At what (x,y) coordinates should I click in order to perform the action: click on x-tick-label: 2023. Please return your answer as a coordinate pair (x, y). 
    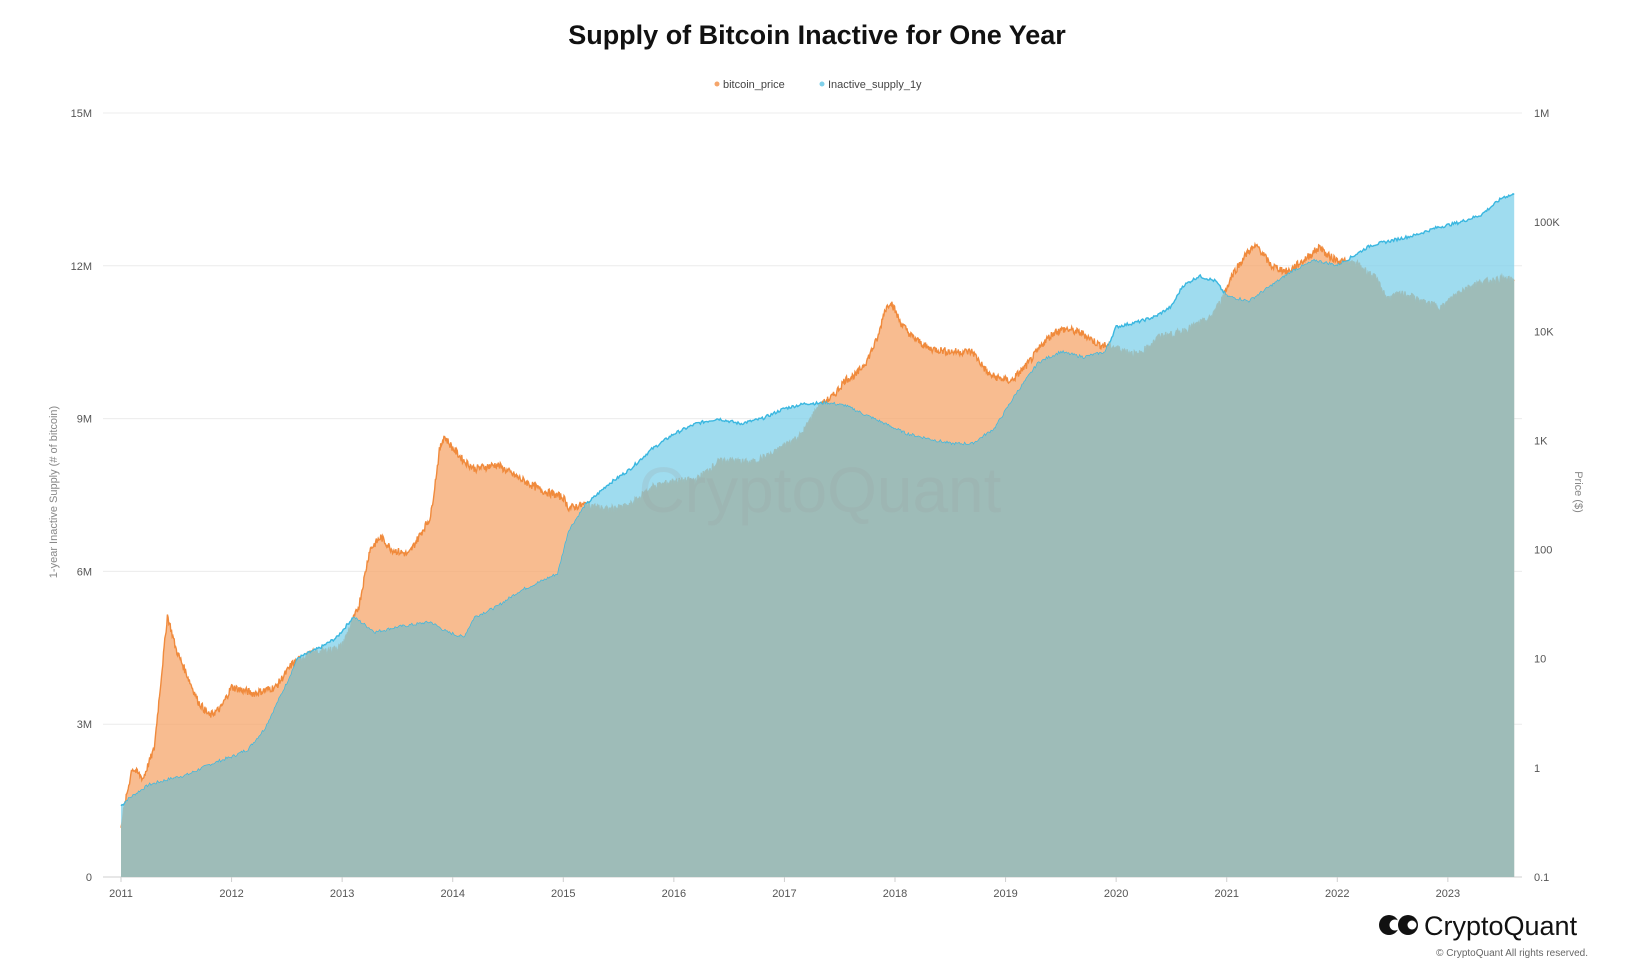
    Looking at the image, I should click on (1448, 894).